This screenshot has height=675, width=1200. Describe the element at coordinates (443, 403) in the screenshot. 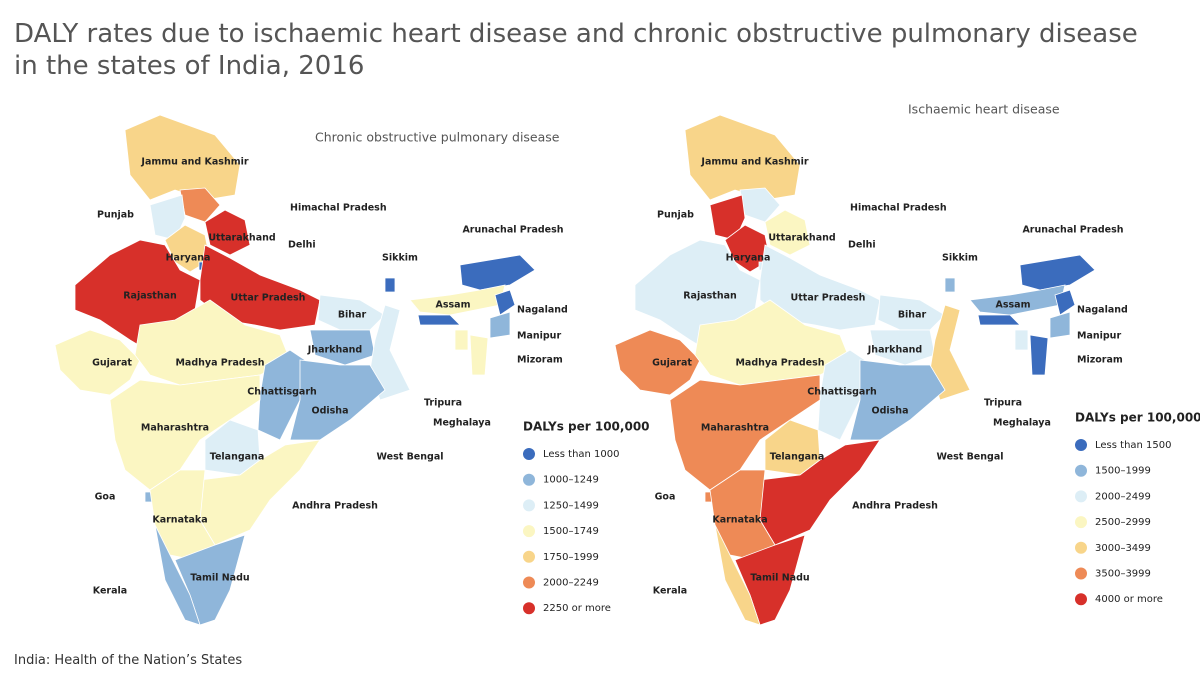

I see `state-label: Tripura` at that location.